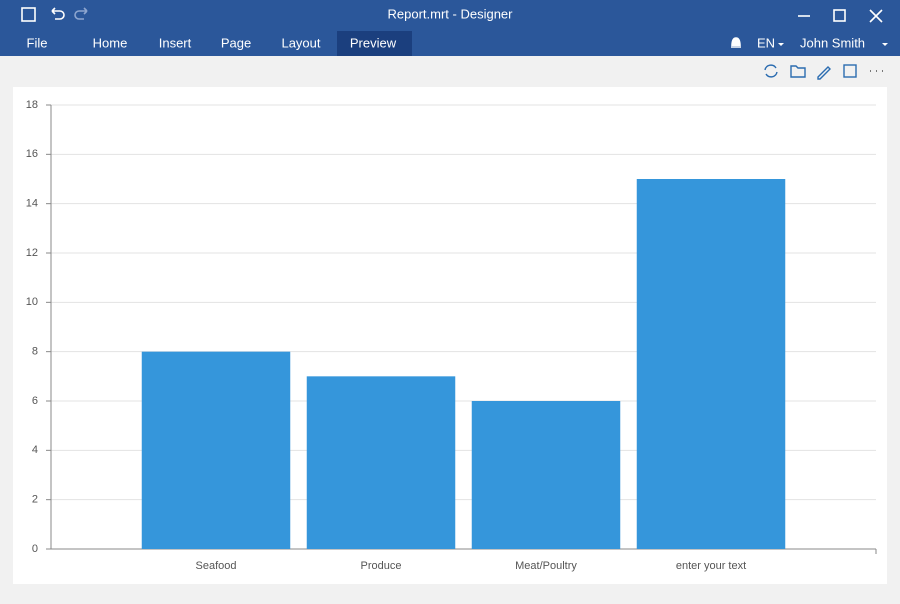 The width and height of the screenshot is (900, 604). I want to click on save-icon, so click(28, 14).